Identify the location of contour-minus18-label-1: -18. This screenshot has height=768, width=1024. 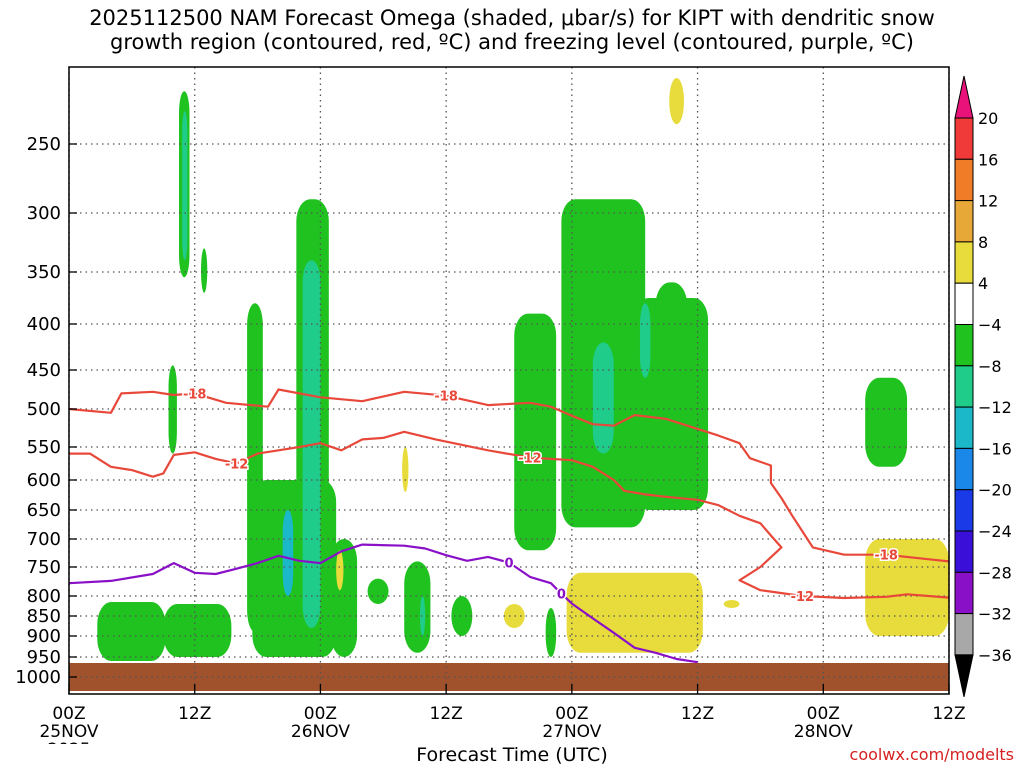
(446, 397).